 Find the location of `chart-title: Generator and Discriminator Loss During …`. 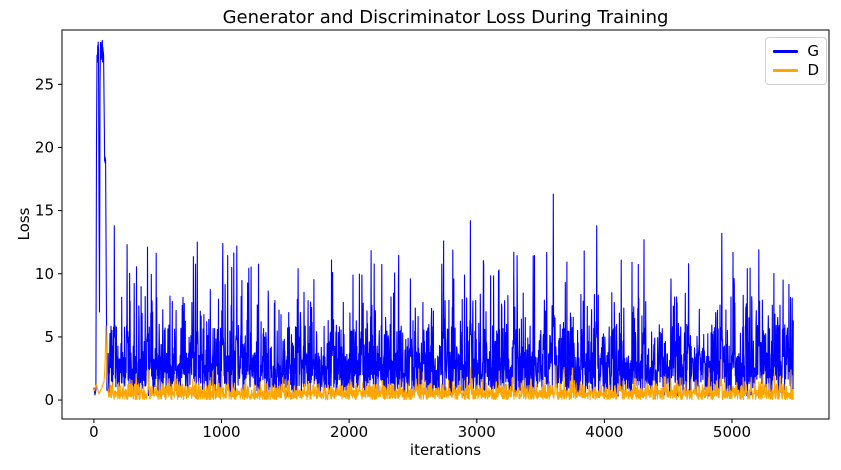

chart-title: Generator and Discriminator Loss During … is located at coordinates (445, 17).